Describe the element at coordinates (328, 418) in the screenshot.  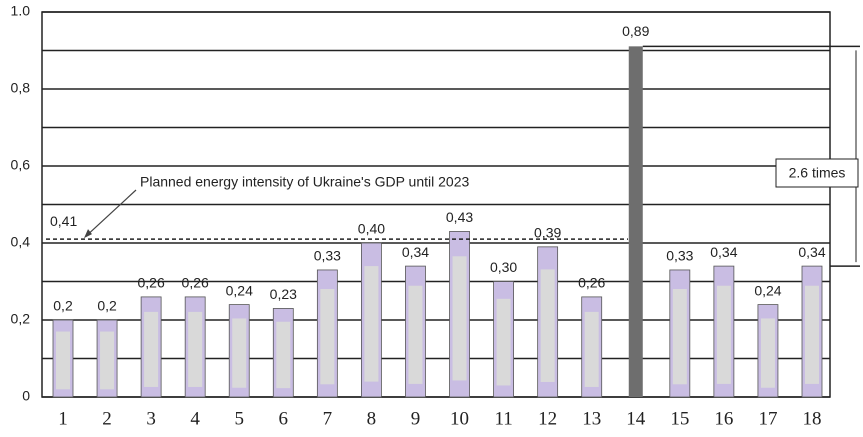
I see `x-tick-label: 7` at that location.